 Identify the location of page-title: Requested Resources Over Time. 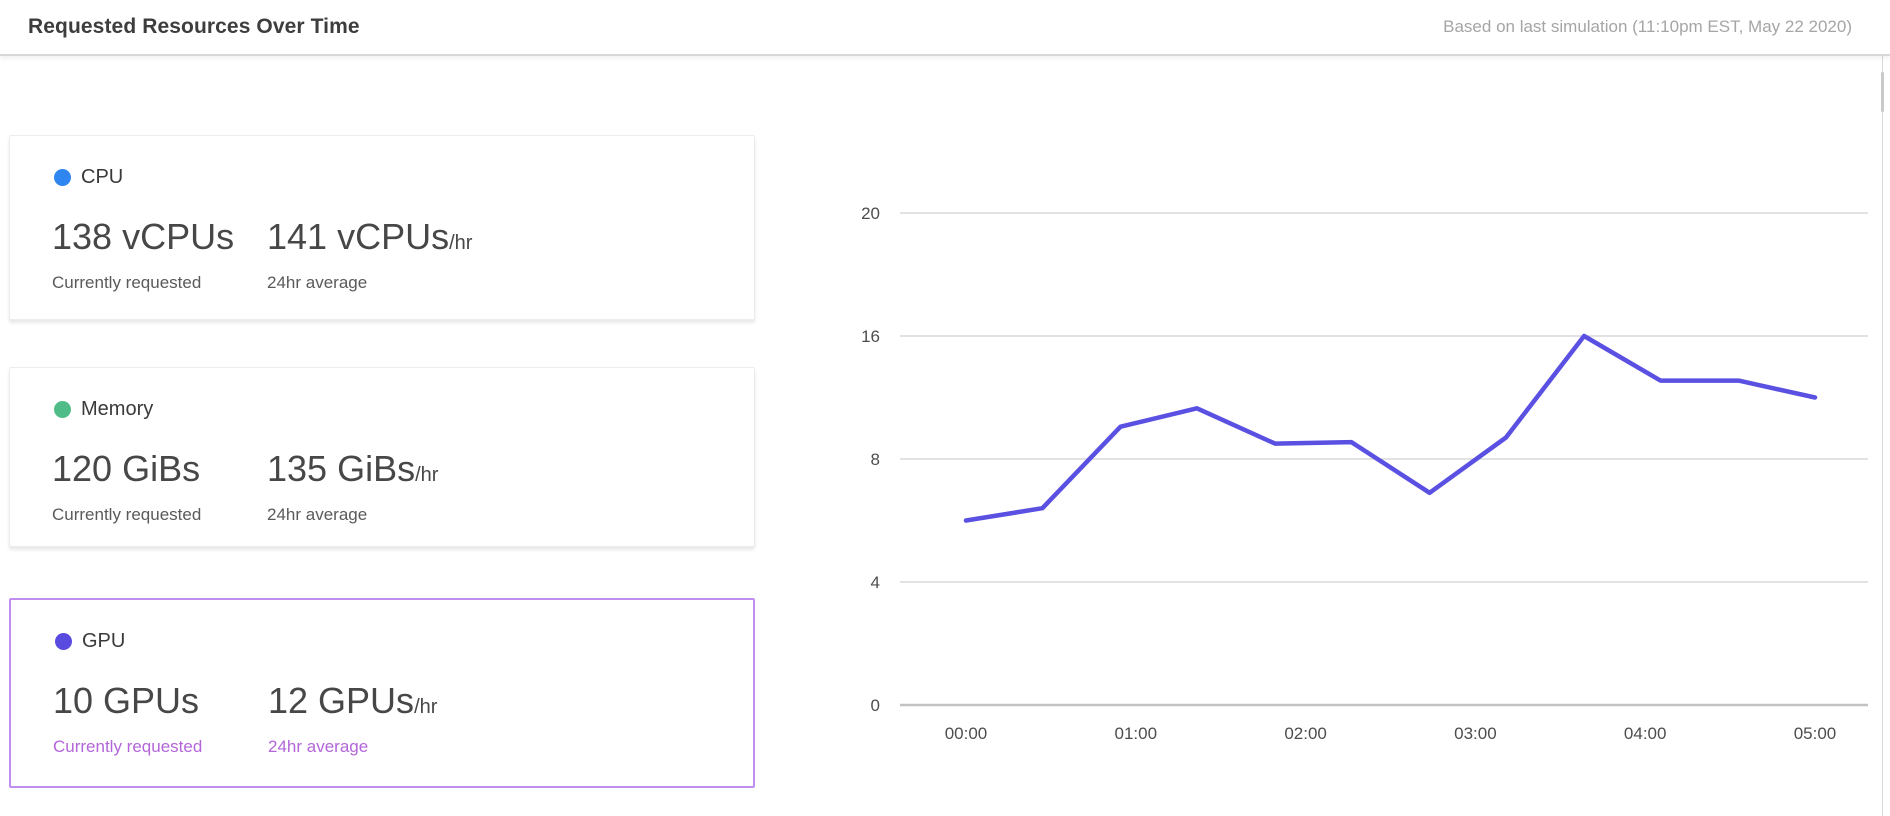
(194, 26).